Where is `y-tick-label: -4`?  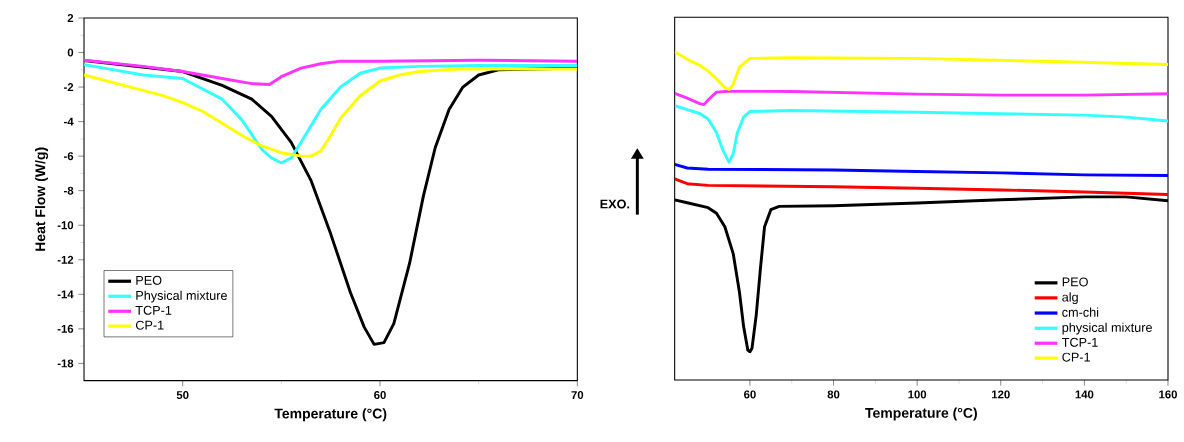 y-tick-label: -4 is located at coordinates (68, 121).